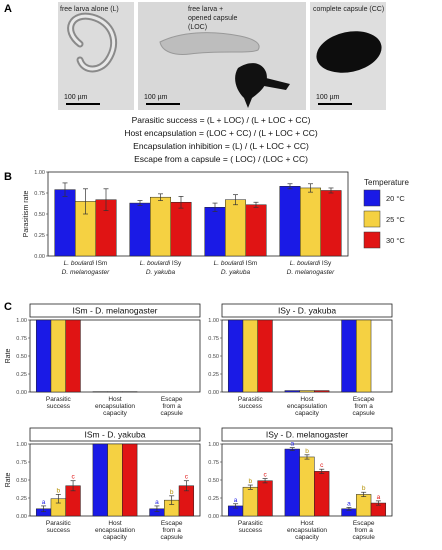 The image size is (442, 550). I want to click on legend-label-20: 20 °C, so click(395, 198).